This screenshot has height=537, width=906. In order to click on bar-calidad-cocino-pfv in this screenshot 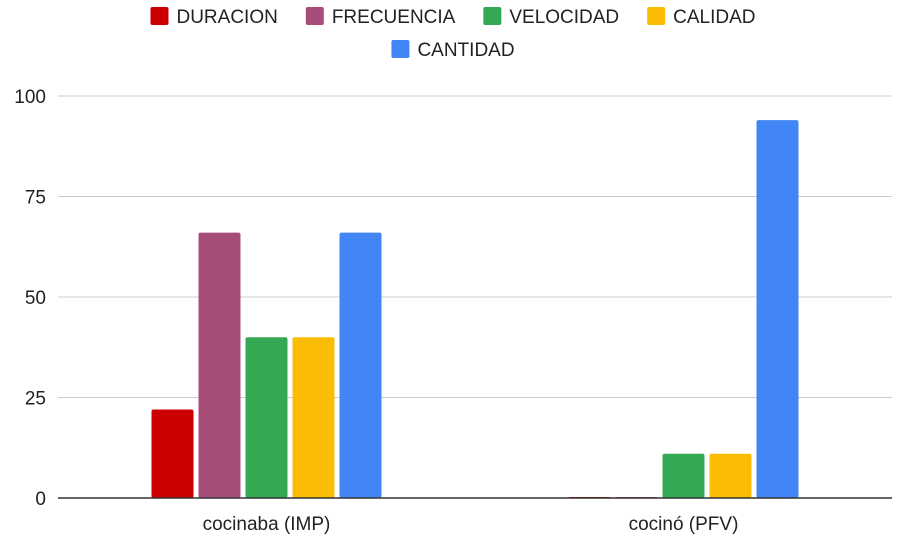, I will do `click(730, 475)`.